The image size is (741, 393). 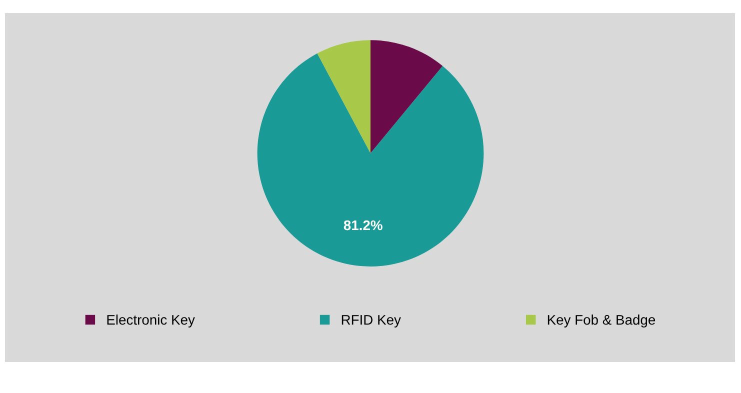 What do you see at coordinates (602, 321) in the screenshot?
I see `legend-label: Key Fob & Badge` at bounding box center [602, 321].